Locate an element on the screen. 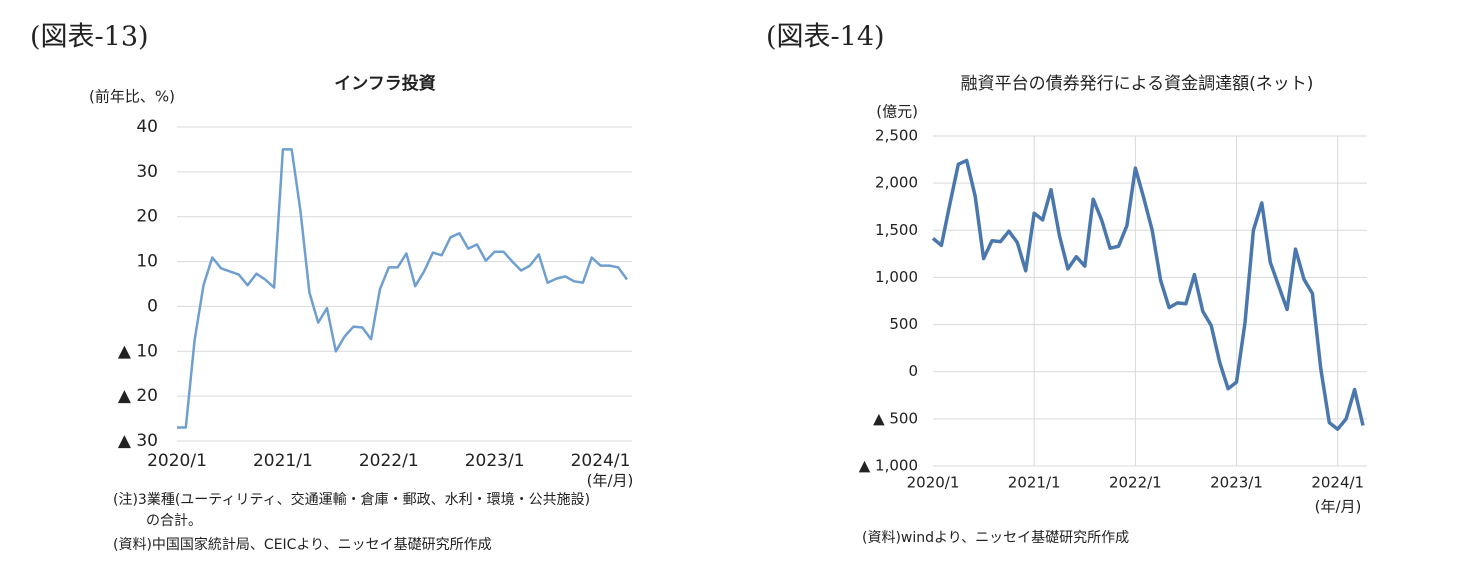  y-tick-label: 10 is located at coordinates (147, 262).